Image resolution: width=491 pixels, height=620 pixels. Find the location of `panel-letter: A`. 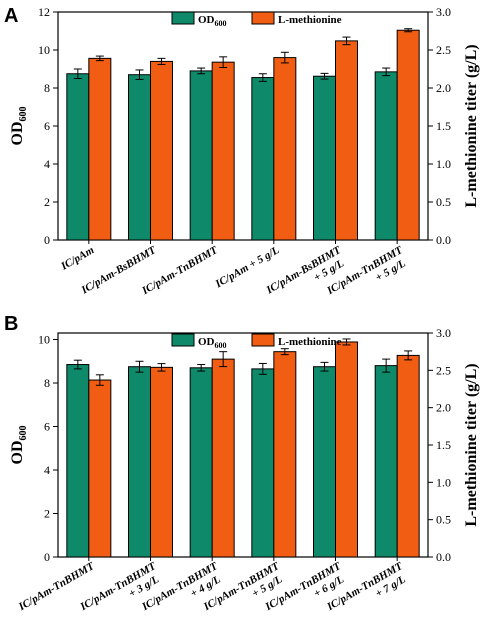

panel-letter: A is located at coordinates (11, 16).